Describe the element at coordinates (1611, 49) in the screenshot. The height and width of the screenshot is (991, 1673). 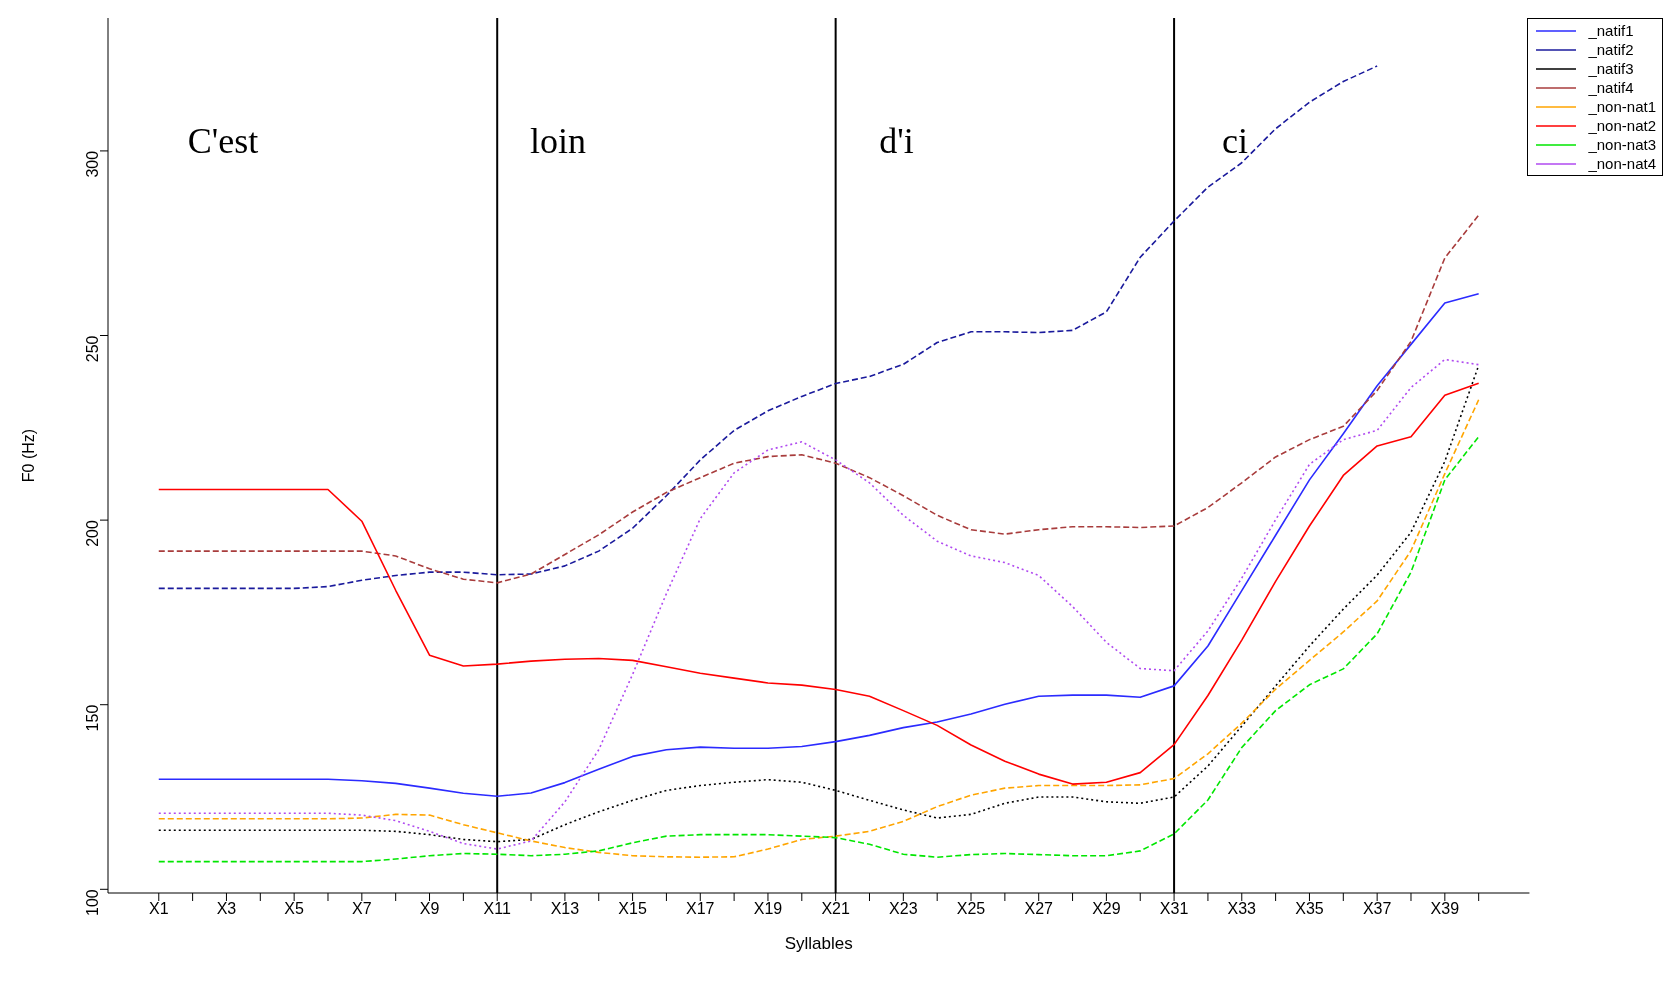
I see `legend-label: _natif2` at that location.